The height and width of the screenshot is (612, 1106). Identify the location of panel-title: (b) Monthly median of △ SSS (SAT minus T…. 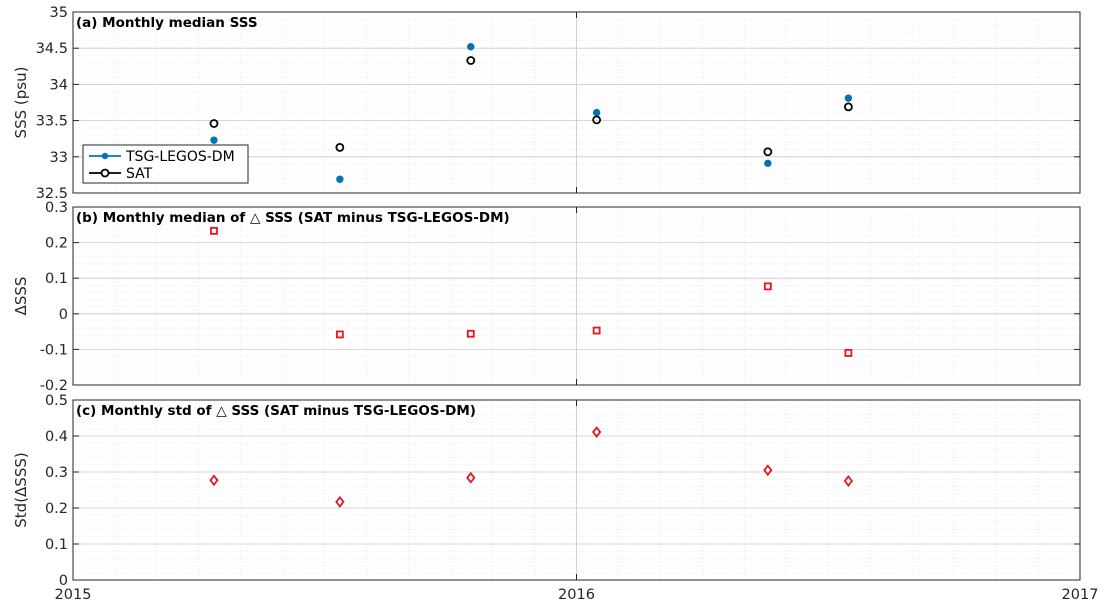
(293, 218).